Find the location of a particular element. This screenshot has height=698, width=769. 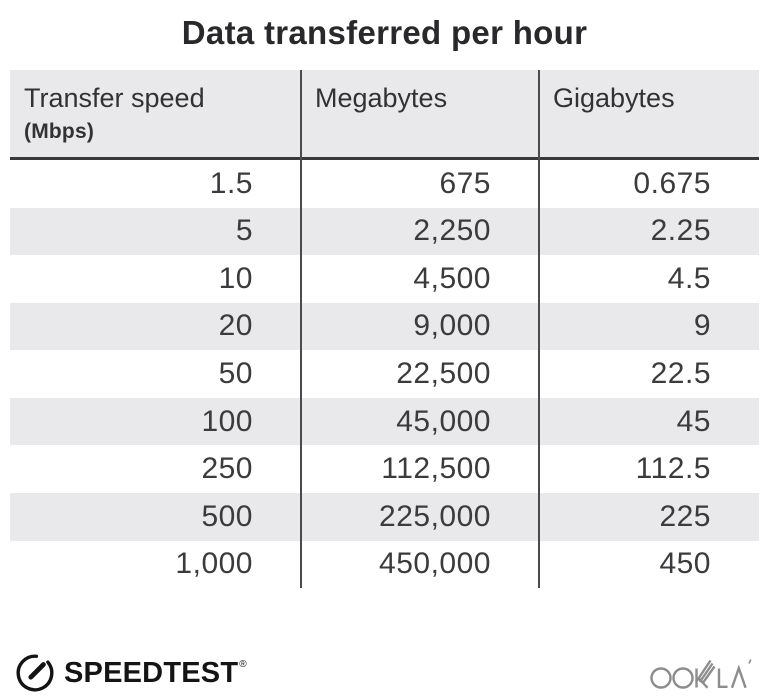

table-row: 100 45,000 45 is located at coordinates (384, 421).